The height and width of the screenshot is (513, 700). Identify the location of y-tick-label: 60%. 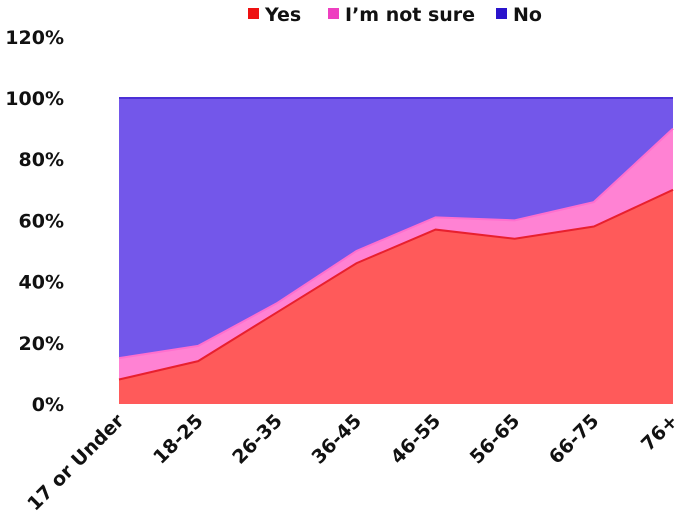
(41, 221).